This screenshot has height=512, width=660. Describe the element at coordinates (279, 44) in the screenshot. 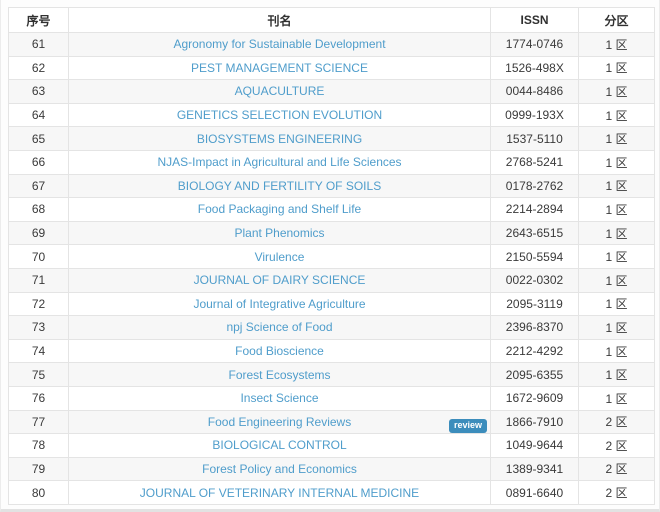

I see `journal-link: Agronomy for Sustainable Development` at that location.